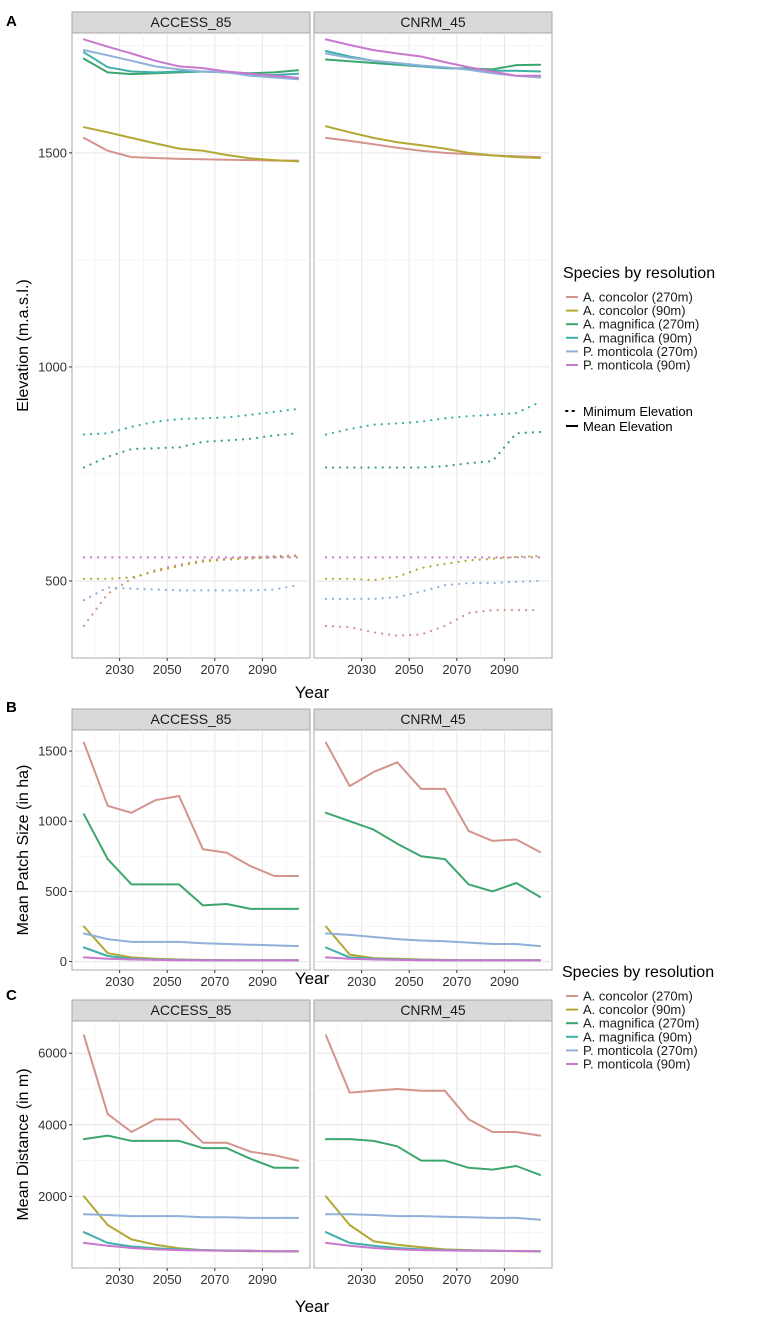  Describe the element at coordinates (312, 1306) in the screenshot. I see `panel-c-x-axis-title: Year` at that location.